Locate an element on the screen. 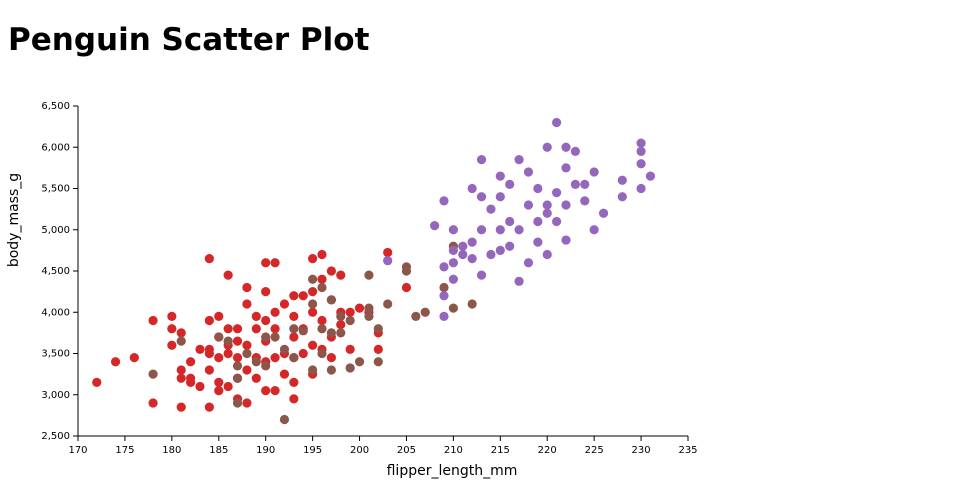  y-axis-title: body_mass_g is located at coordinates (14, 220).